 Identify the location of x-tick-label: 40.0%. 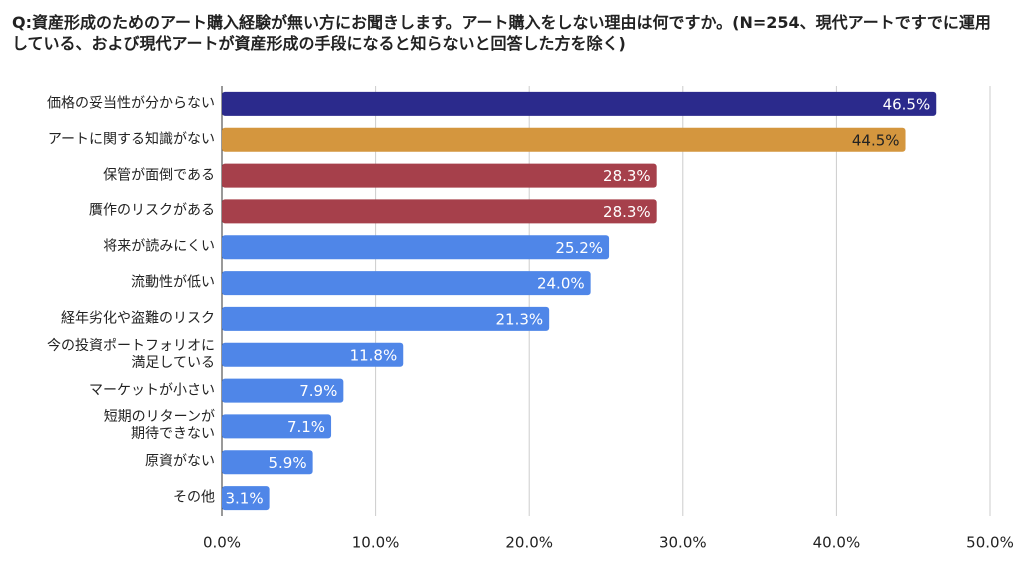
(837, 543).